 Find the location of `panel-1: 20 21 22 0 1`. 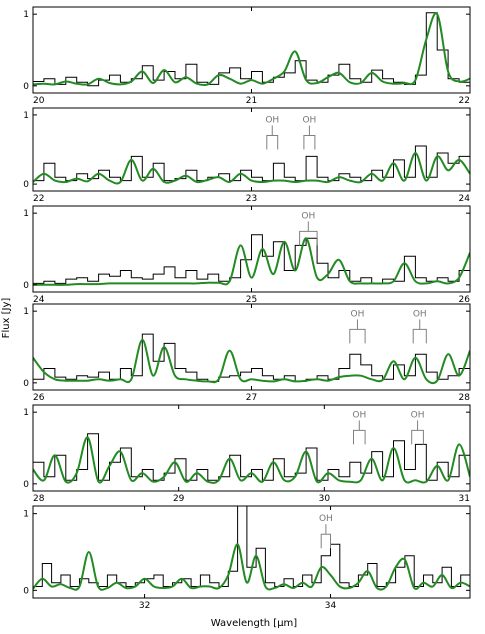

panel-1: 20 21 22 0 1 is located at coordinates (247, 56).